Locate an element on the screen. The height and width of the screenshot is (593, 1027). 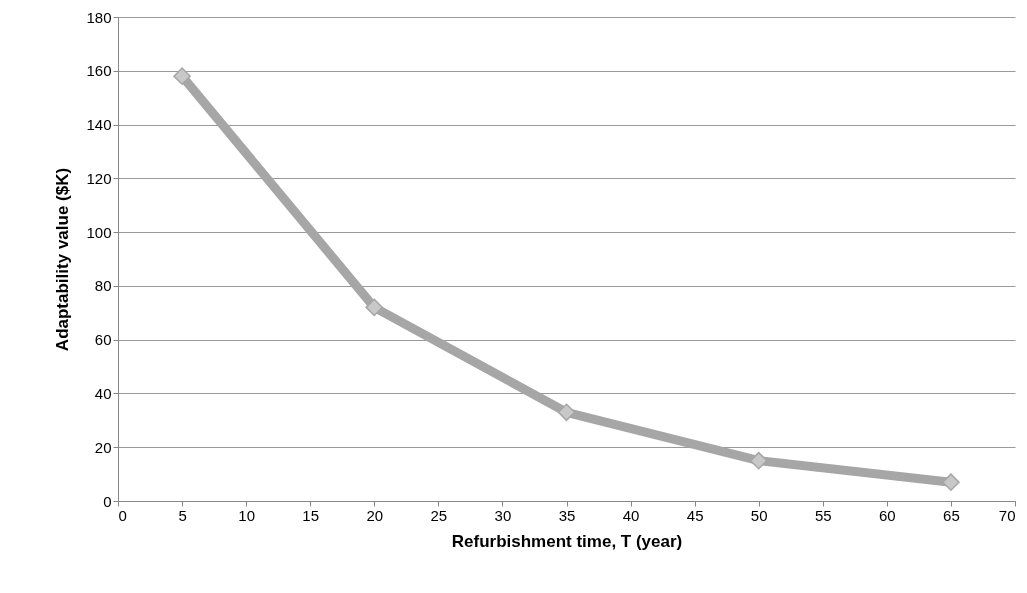
x-tick-label: 70 is located at coordinates (1007, 515).